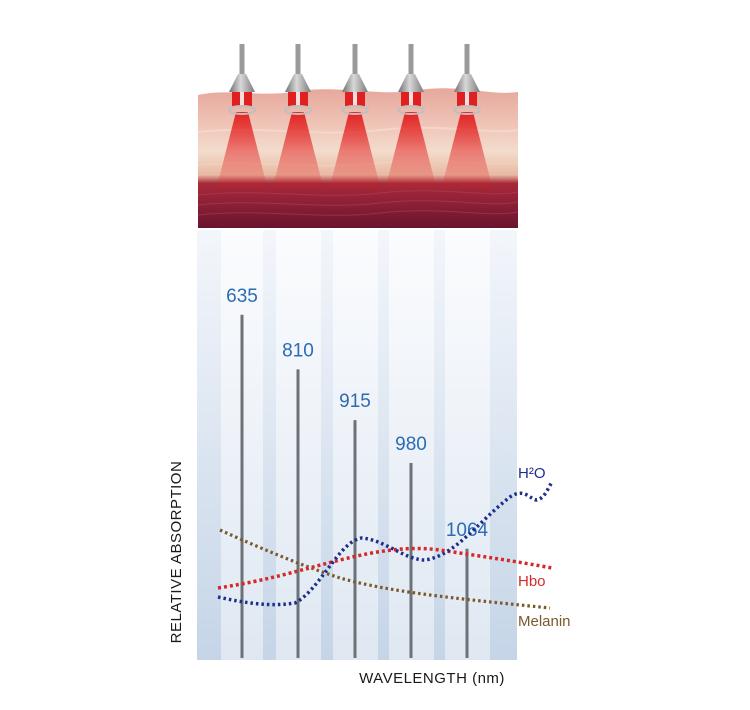  What do you see at coordinates (355, 401) in the screenshot?
I see `wavelength-label: 915` at bounding box center [355, 401].